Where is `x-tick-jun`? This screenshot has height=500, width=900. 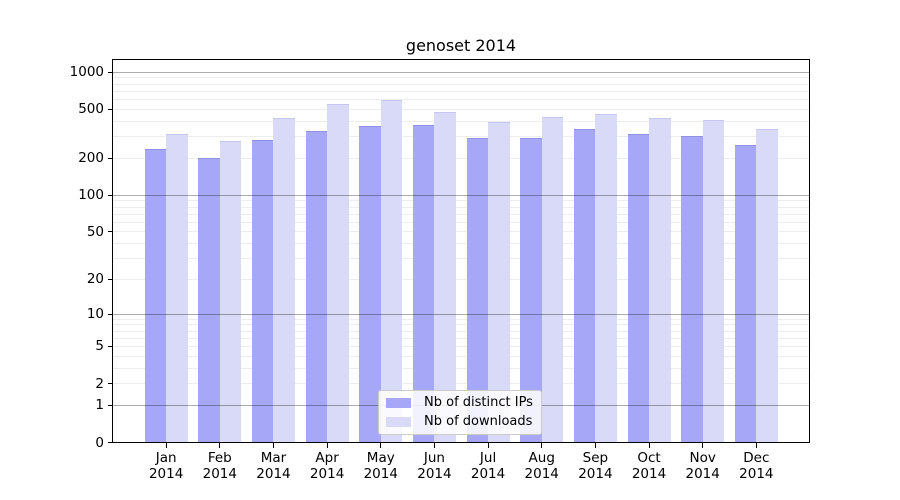 x-tick-jun is located at coordinates (434, 445).